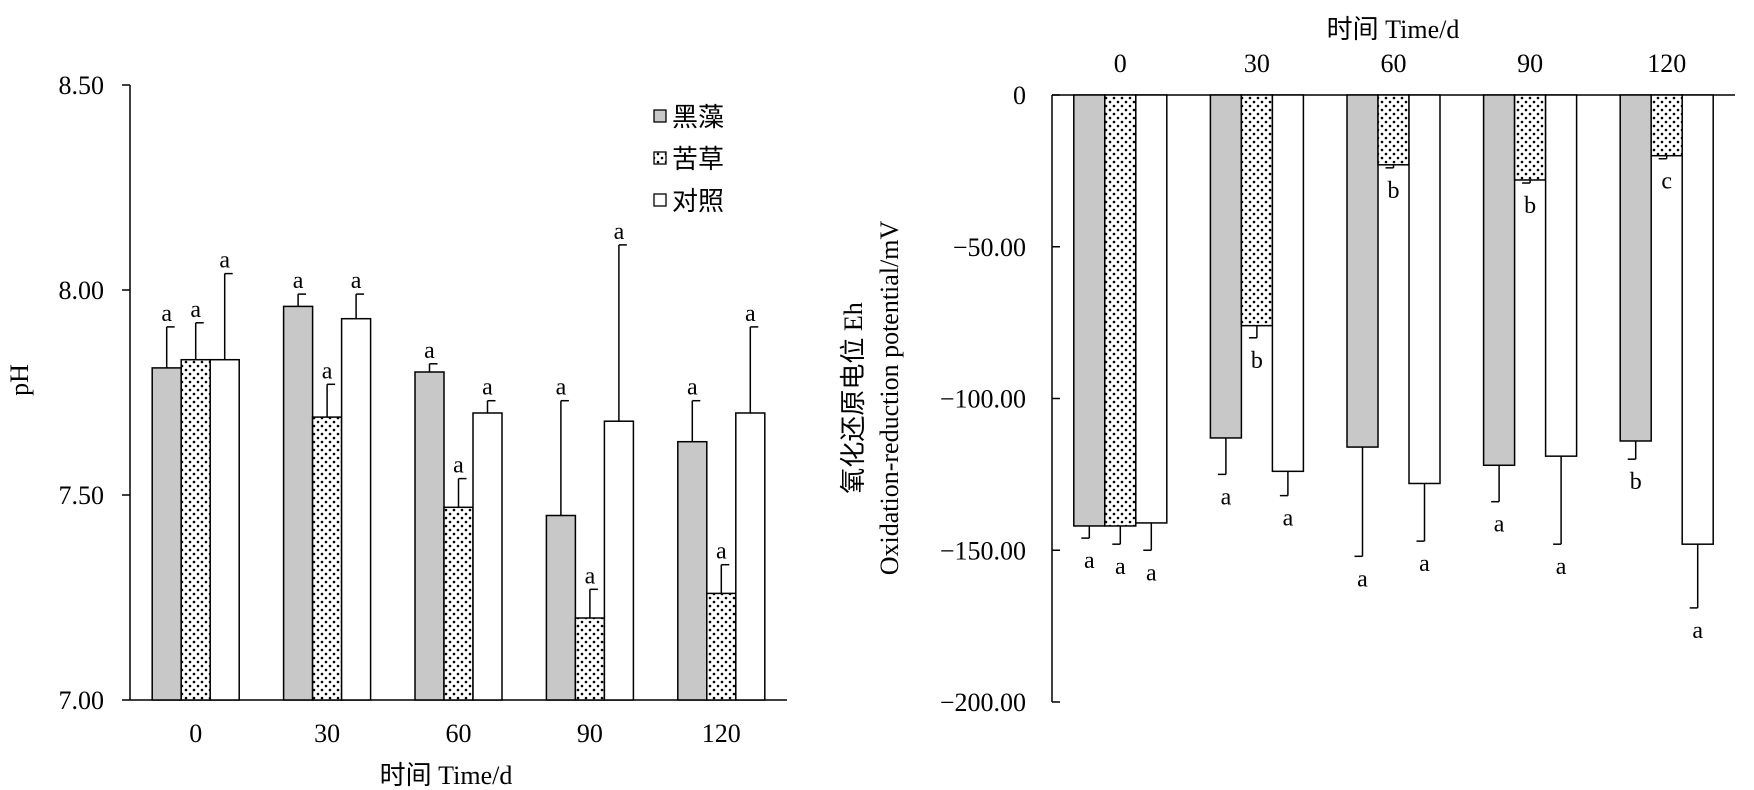  Describe the element at coordinates (1666, 63) in the screenshot. I see `eh-x-tick-label: 120` at that location.